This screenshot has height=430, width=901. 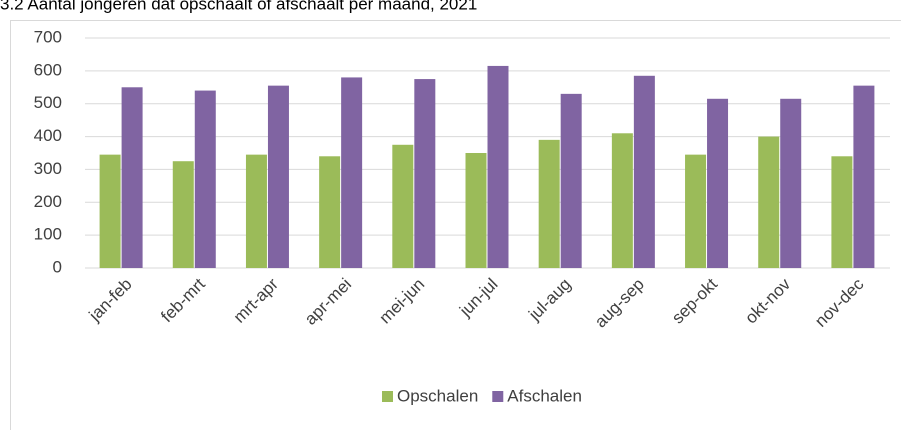 What do you see at coordinates (48, 168) in the screenshot?
I see `y-tick-label: 300` at bounding box center [48, 168].